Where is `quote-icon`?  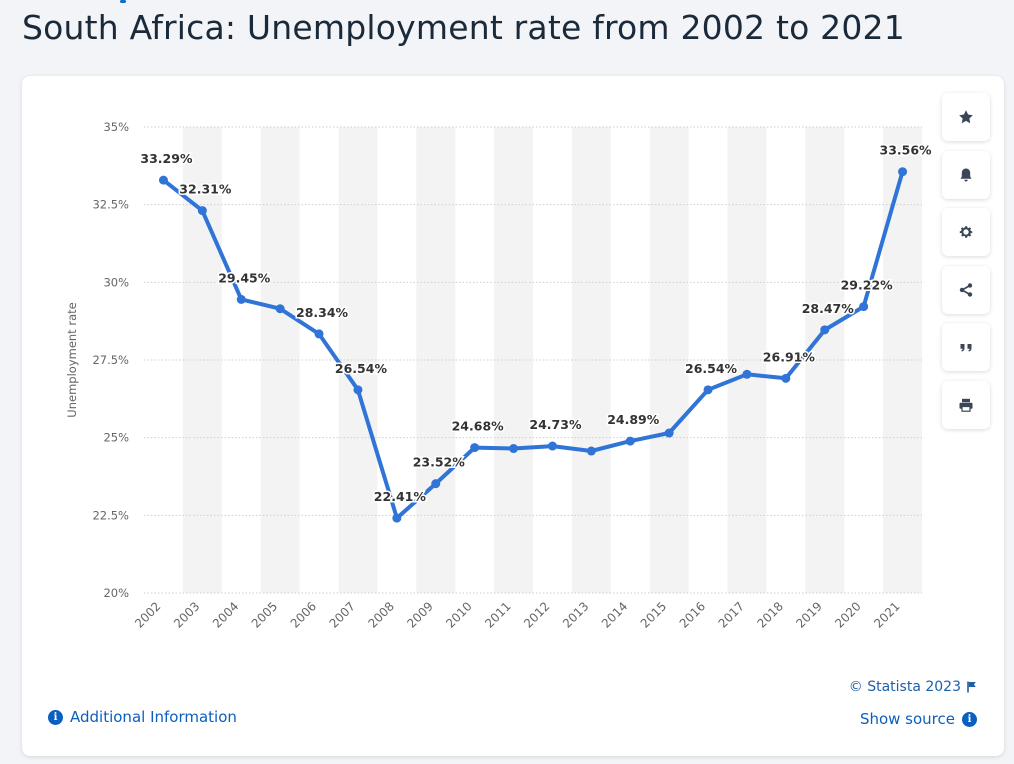 quote-icon is located at coordinates (966, 348).